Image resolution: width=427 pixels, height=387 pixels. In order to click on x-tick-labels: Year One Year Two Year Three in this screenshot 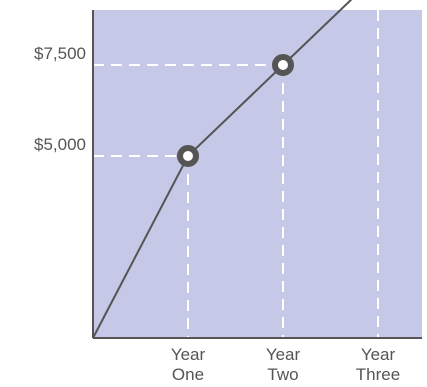, I will do `click(285, 364)`.